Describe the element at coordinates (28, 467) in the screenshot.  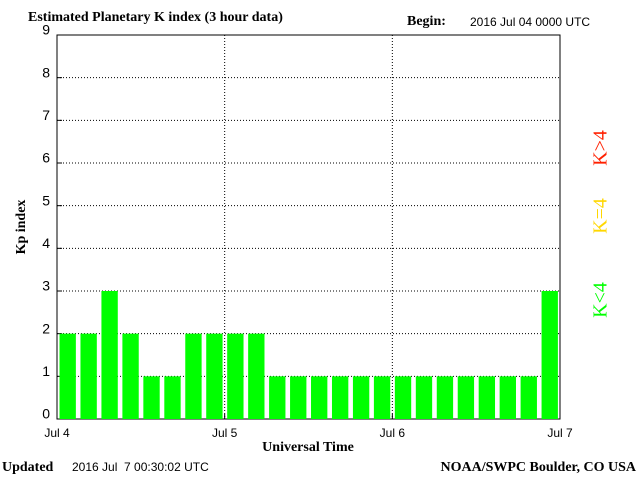
I see `updated-label: Updated` at that location.